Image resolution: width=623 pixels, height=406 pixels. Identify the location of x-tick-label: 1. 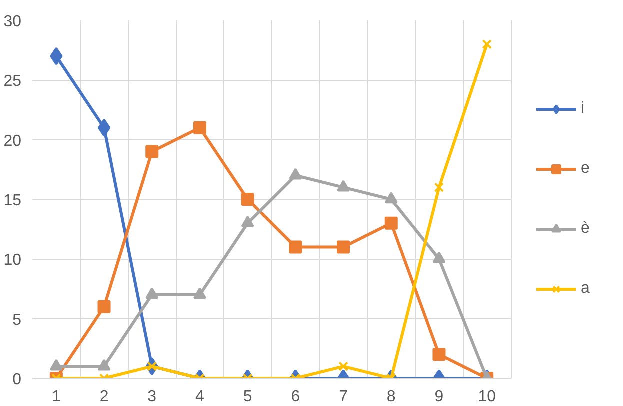
(56, 397).